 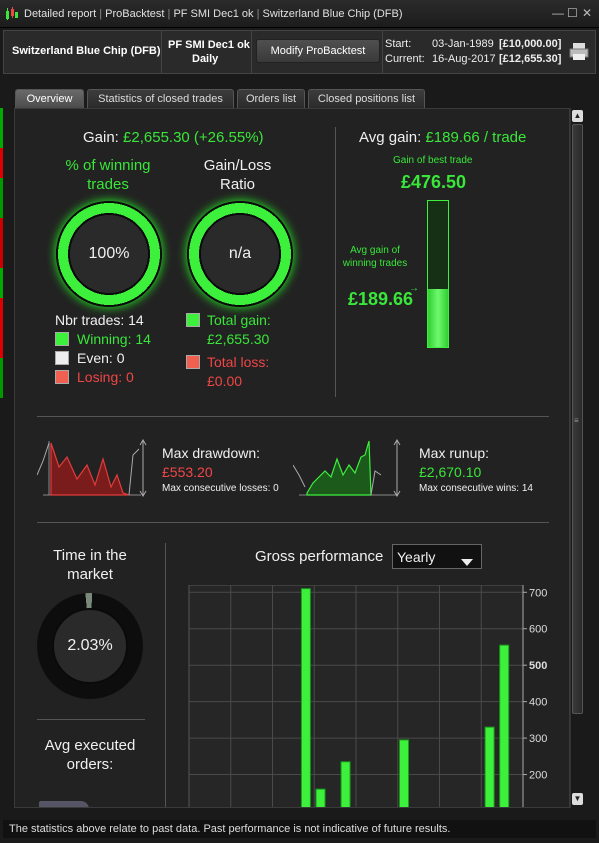 What do you see at coordinates (577, 116) in the screenshot?
I see `scroll-up-icon: ▲` at bounding box center [577, 116].